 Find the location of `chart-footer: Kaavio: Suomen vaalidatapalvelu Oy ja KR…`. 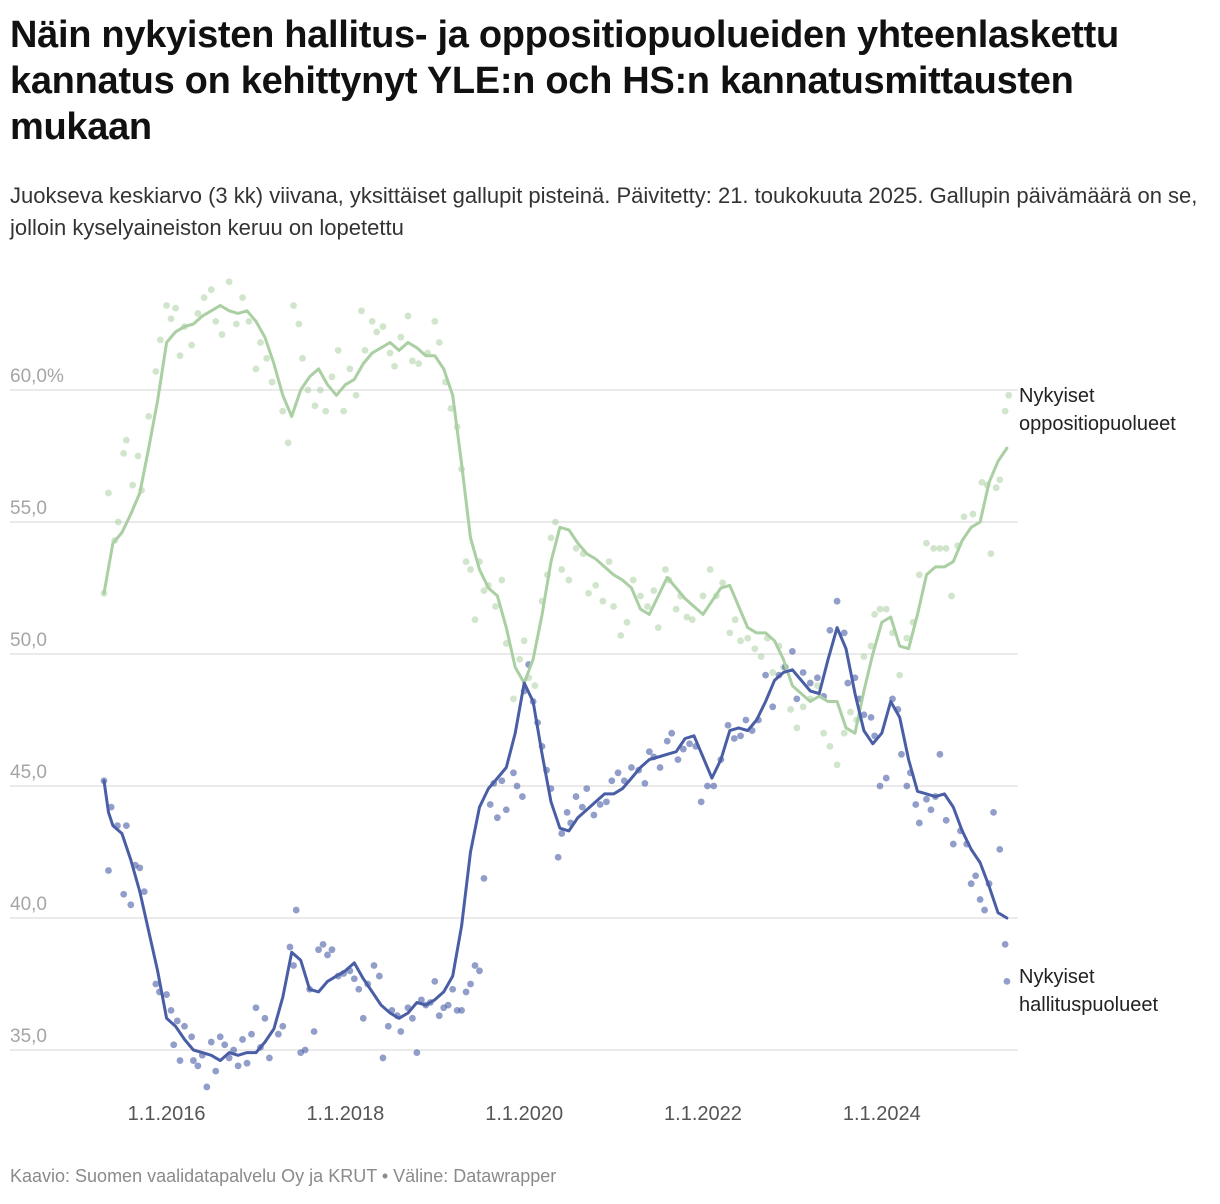

chart-footer: Kaavio: Suomen vaalidatapalvelu Oy ja KR… is located at coordinates (283, 1176).